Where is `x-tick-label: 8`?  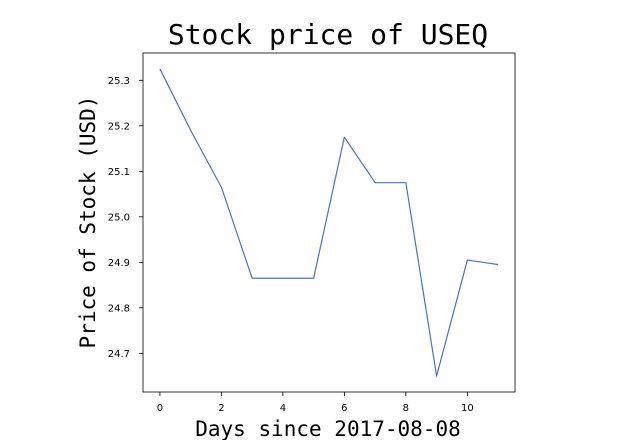 x-tick-label: 8 is located at coordinates (406, 408).